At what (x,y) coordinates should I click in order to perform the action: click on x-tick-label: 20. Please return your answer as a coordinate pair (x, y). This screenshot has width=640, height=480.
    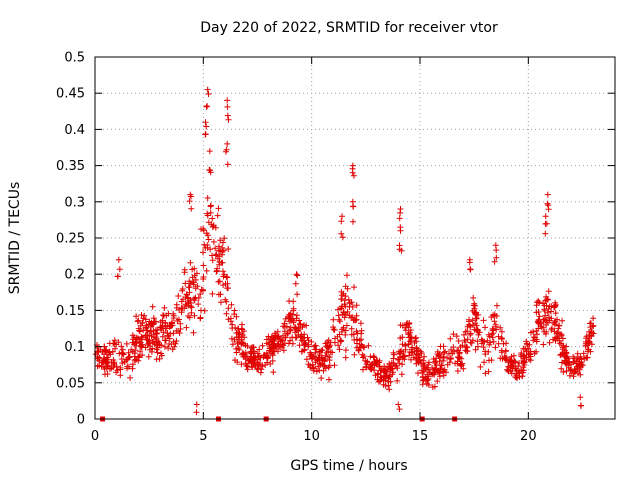
    Looking at the image, I should click on (528, 436).